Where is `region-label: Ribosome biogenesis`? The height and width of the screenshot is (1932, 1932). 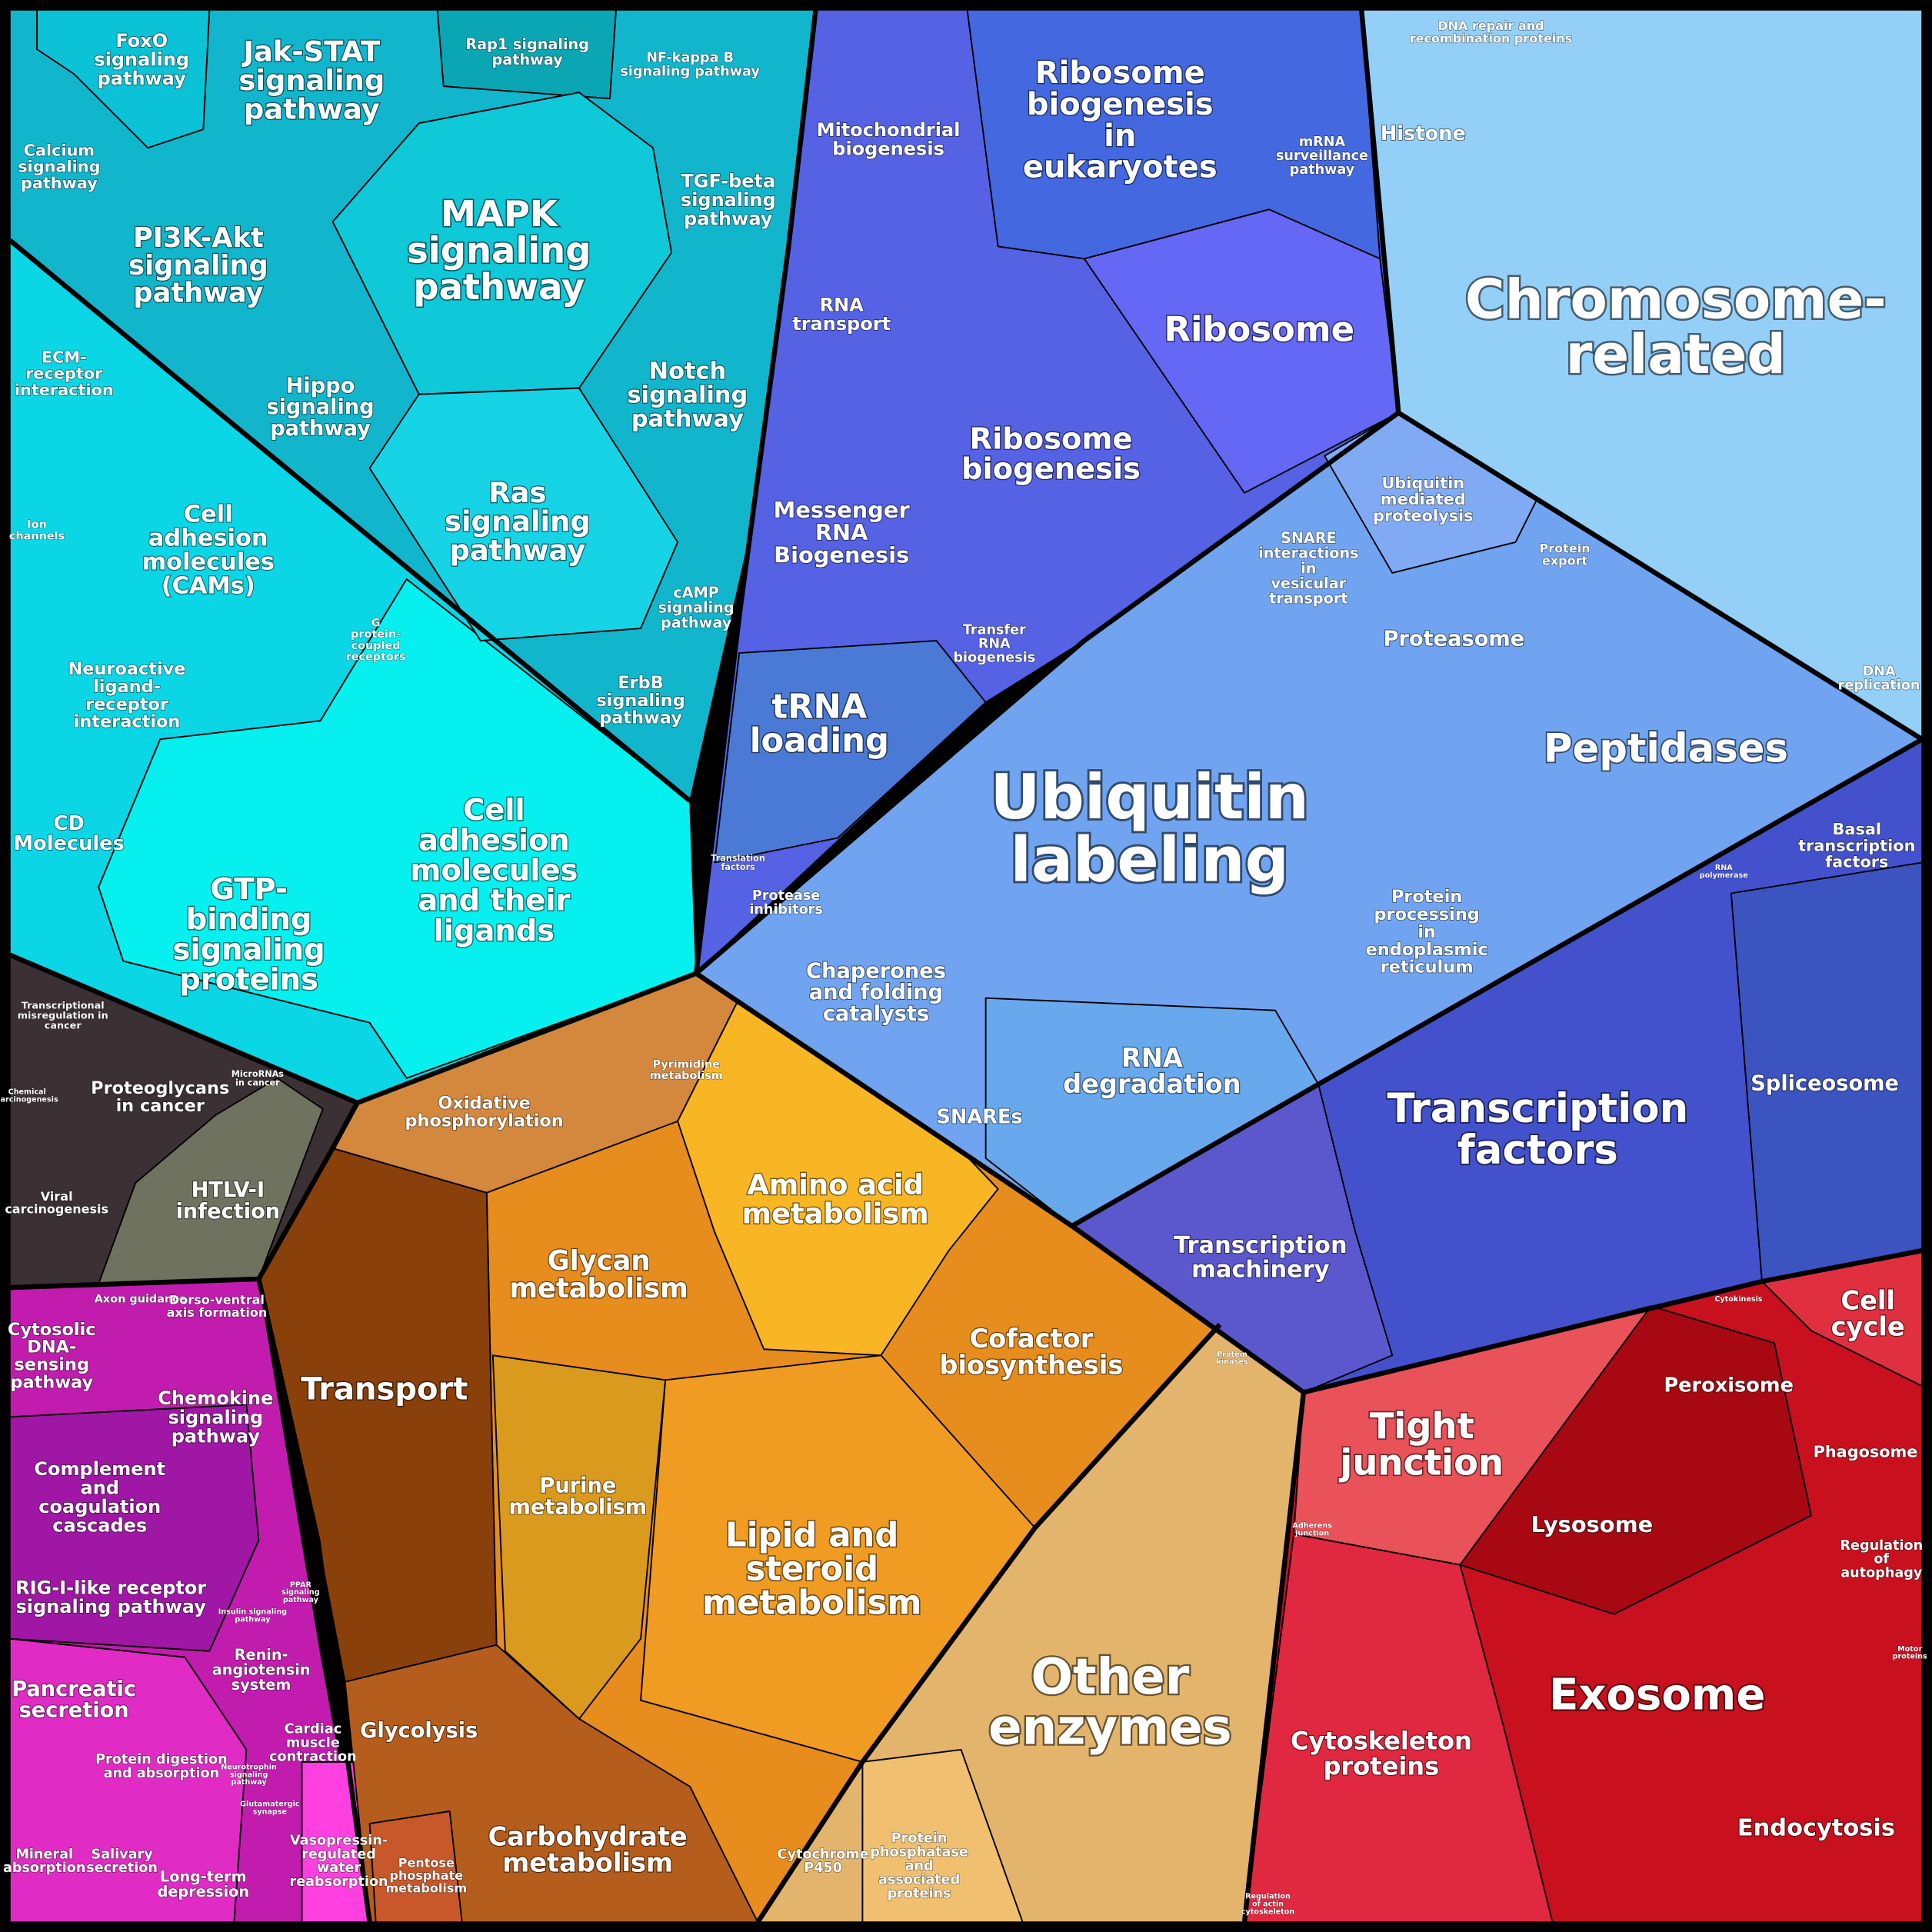
region-label: Ribosome biogenesis is located at coordinates (1051, 453).